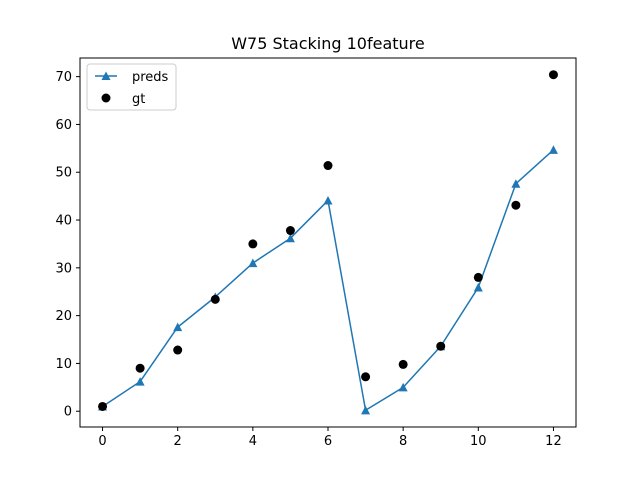 This screenshot has height=480, width=640. Describe the element at coordinates (63, 364) in the screenshot. I see `y-tick-label: 10` at that location.